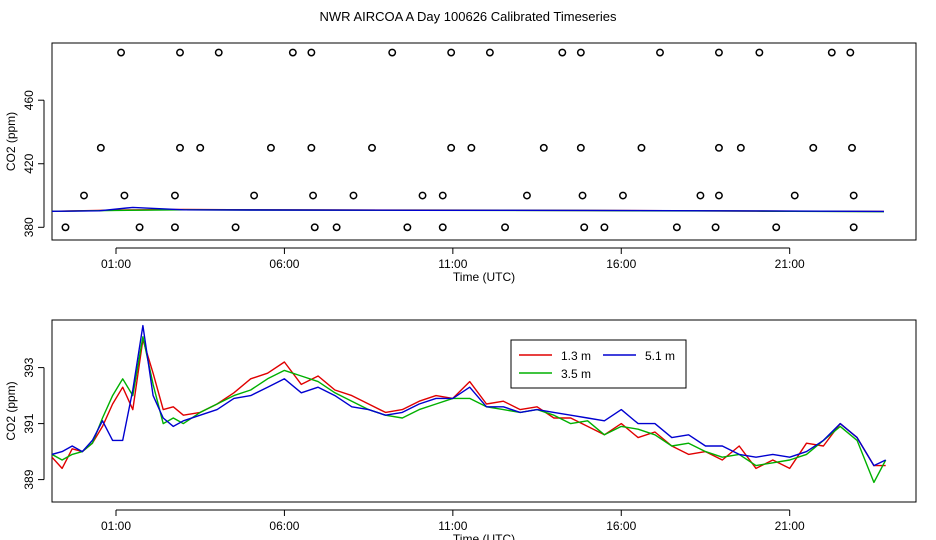 This screenshot has height=540, width=936. I want to click on y-tick-label: 389, so click(29, 479).